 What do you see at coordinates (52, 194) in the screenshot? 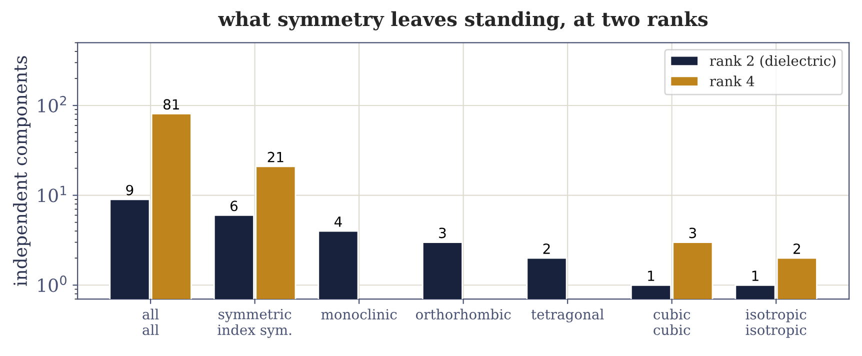
I see `y-tick-label: 10$^{1}$` at bounding box center [52, 194].